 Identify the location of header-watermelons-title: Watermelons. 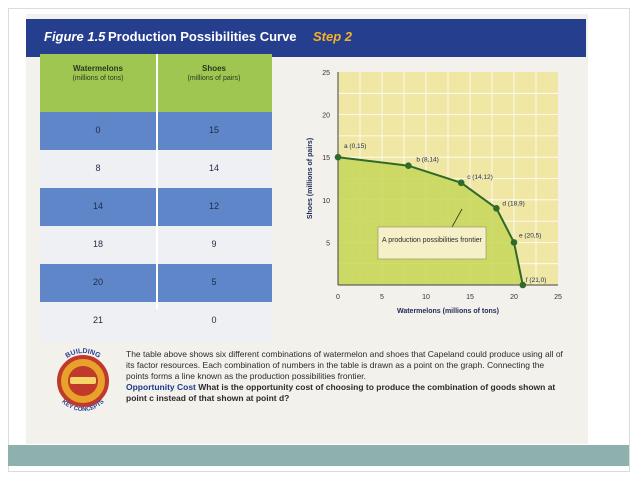
(98, 68).